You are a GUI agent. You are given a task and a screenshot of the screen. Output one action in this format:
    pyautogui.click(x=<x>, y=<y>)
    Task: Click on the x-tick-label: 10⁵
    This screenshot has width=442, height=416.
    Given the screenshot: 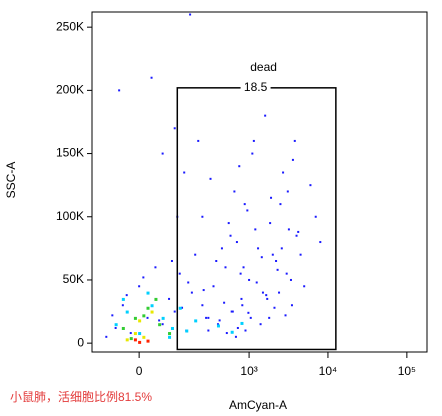 What is the action you would take?
    pyautogui.click(x=407, y=371)
    